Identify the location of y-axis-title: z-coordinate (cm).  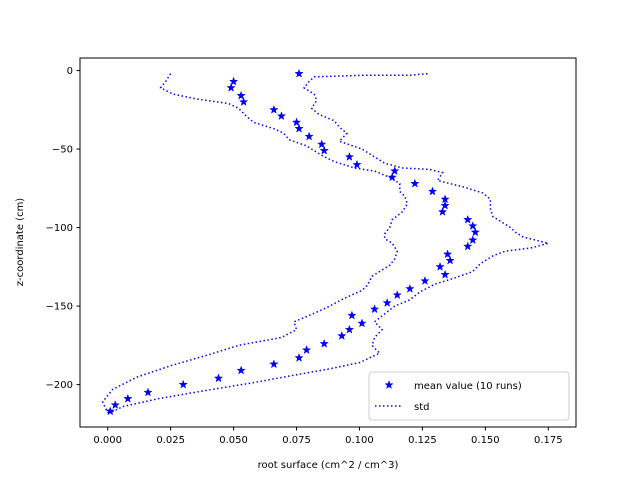
(20, 242).